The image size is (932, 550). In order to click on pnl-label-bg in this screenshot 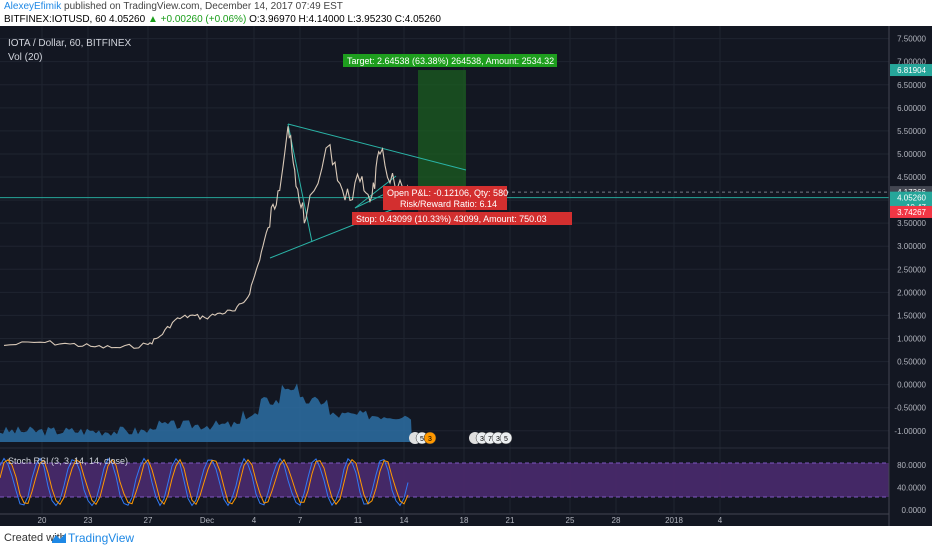, I will do `click(445, 198)`.